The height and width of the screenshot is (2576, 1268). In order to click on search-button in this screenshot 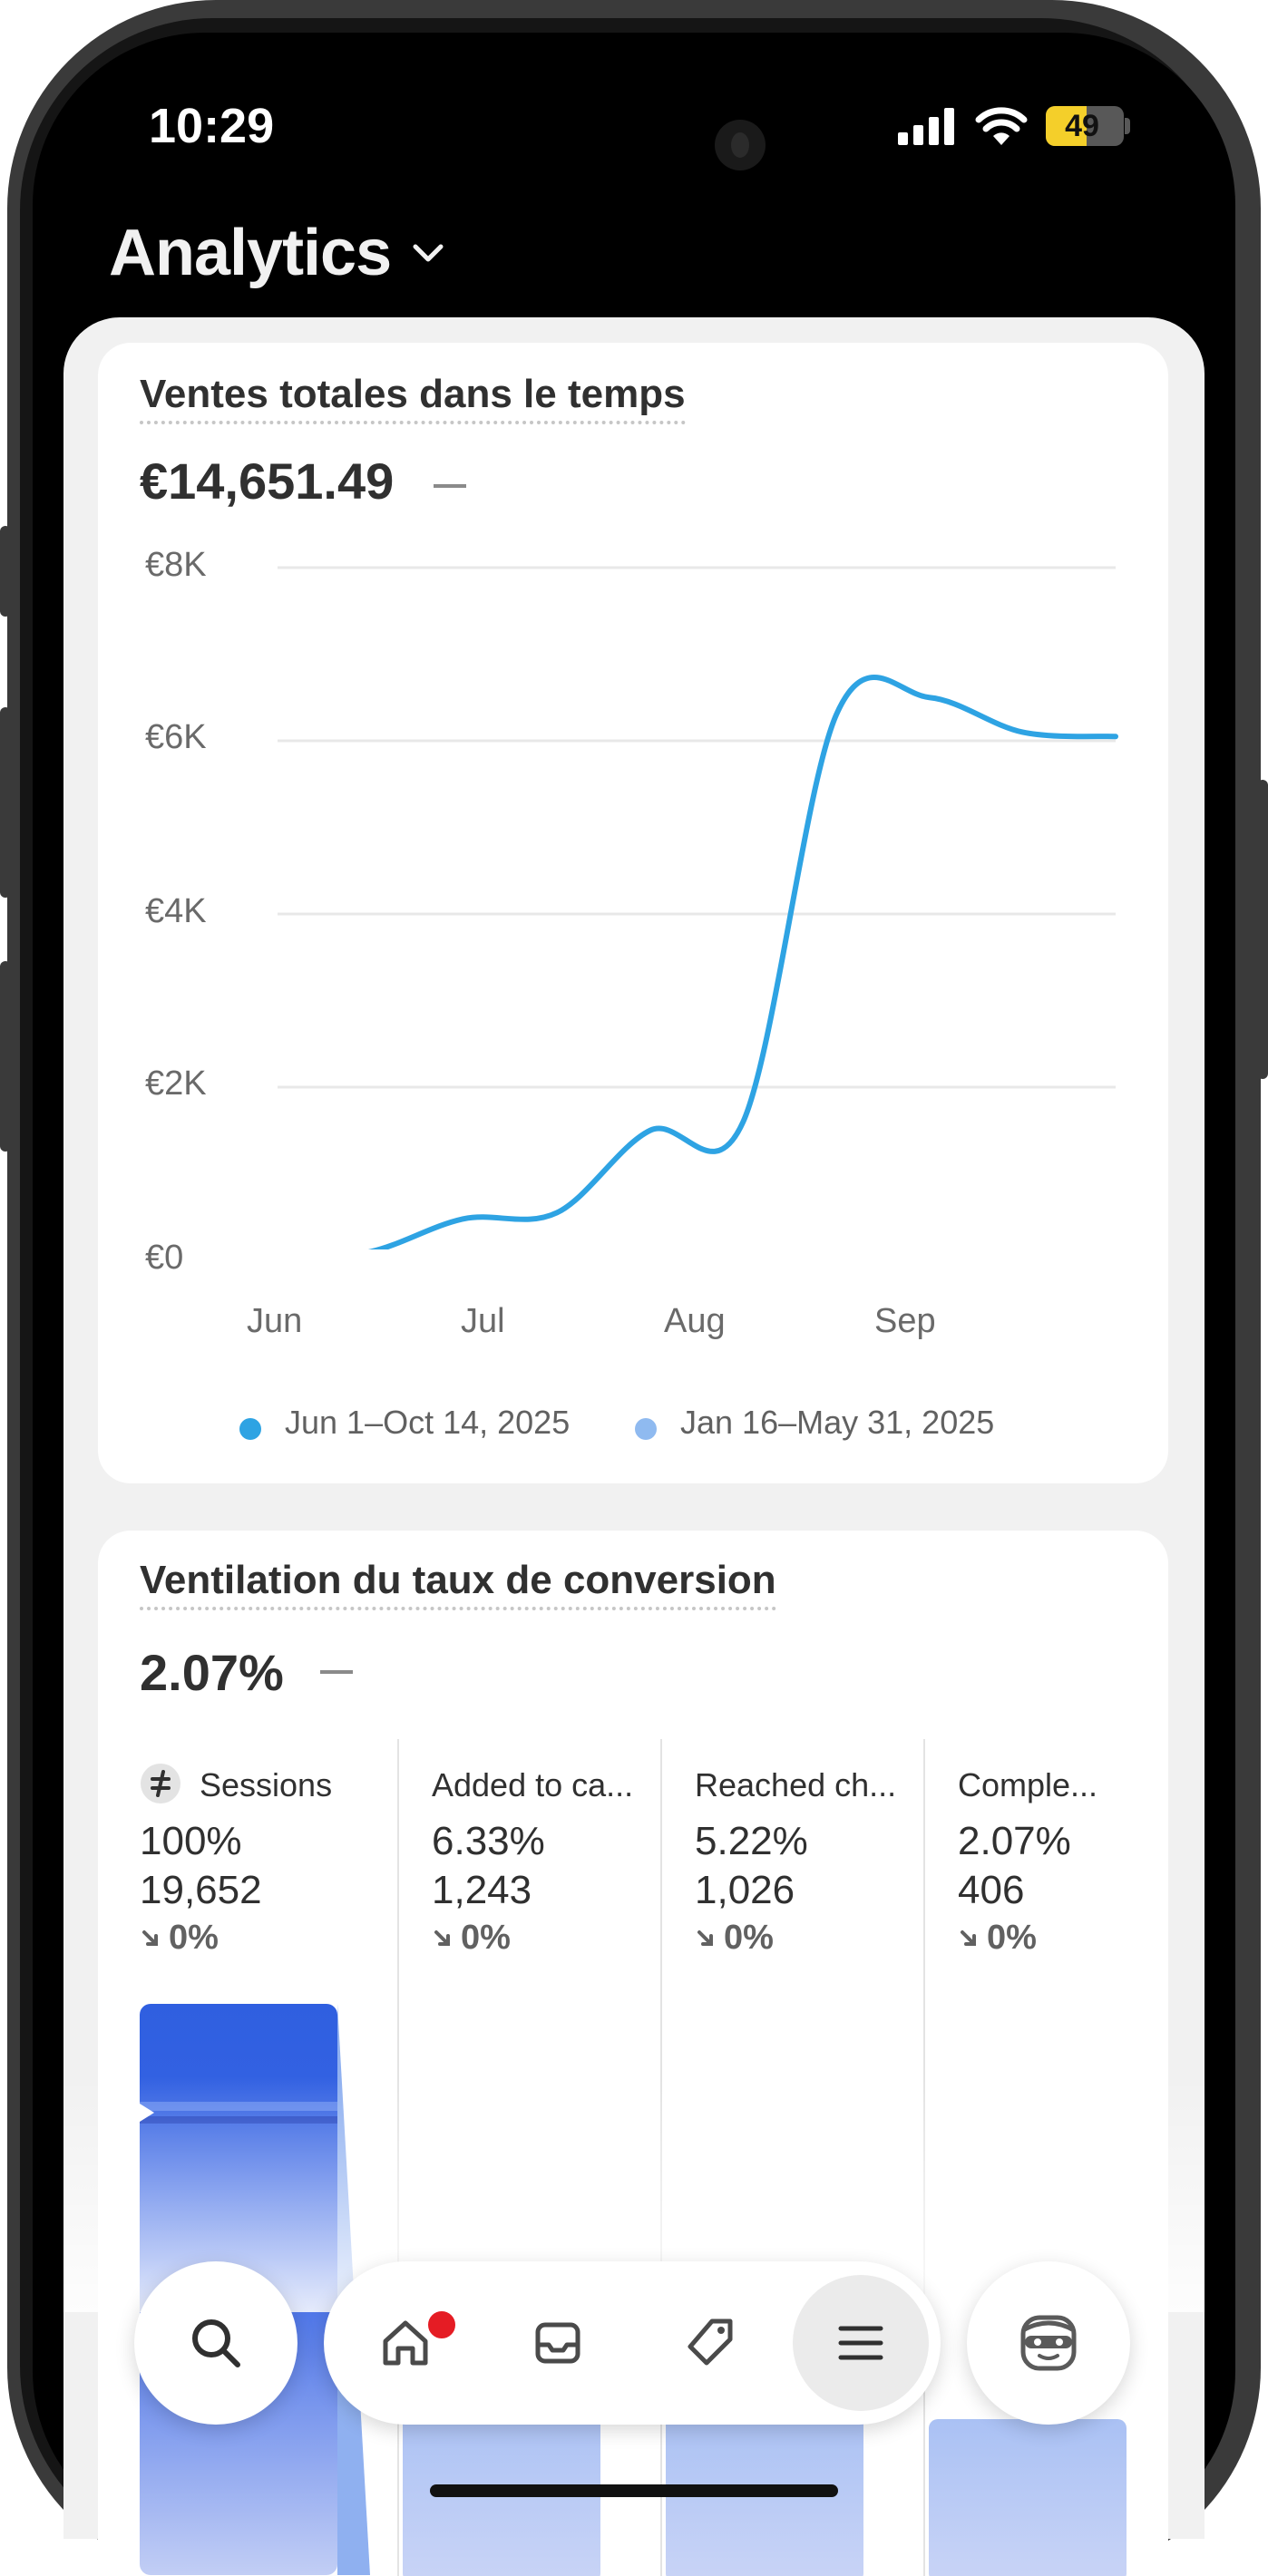, I will do `click(216, 2343)`.